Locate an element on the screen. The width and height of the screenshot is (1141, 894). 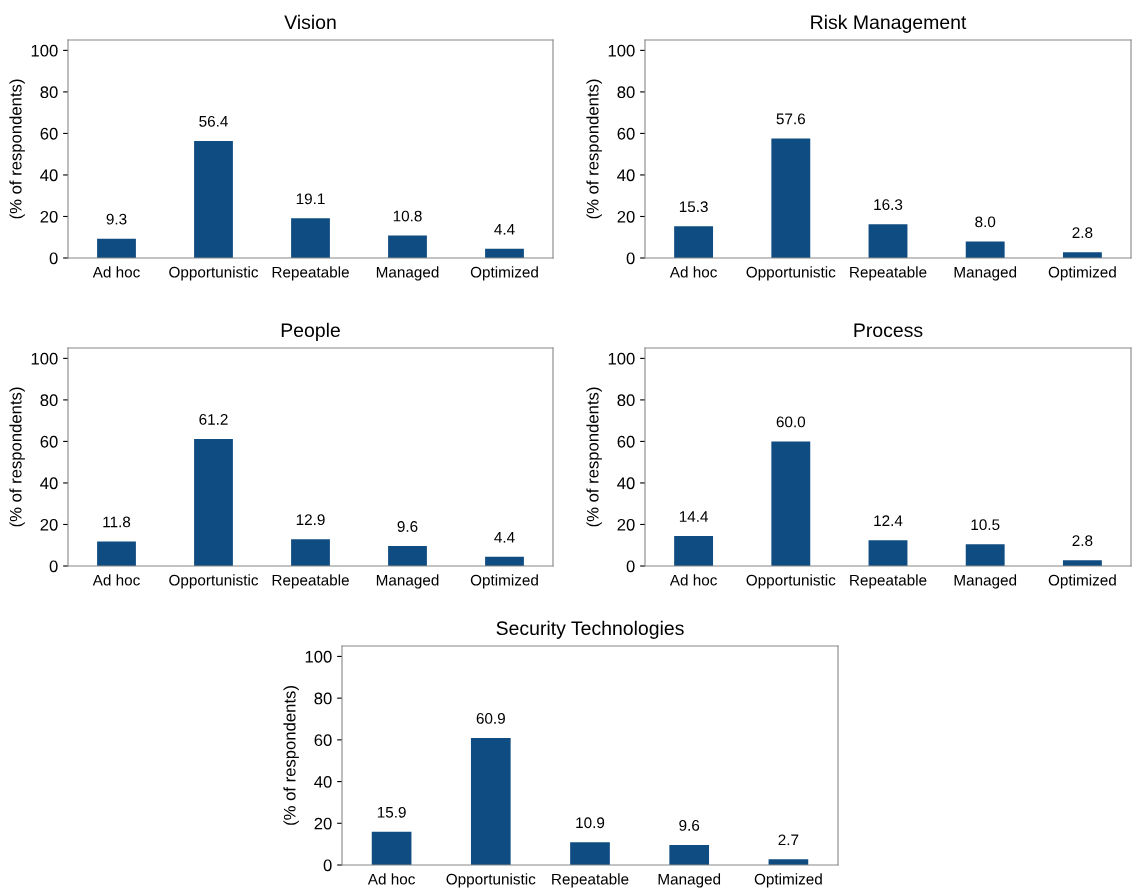
data-label: 19.1 is located at coordinates (310, 199).